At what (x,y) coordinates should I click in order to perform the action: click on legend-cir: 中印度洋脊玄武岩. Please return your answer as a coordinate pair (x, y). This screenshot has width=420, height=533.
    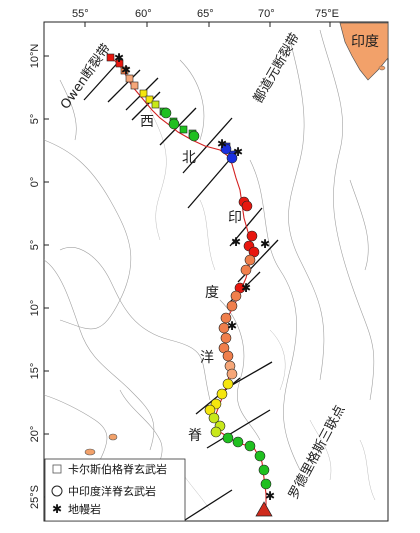
    Looking at the image, I should click on (112, 491).